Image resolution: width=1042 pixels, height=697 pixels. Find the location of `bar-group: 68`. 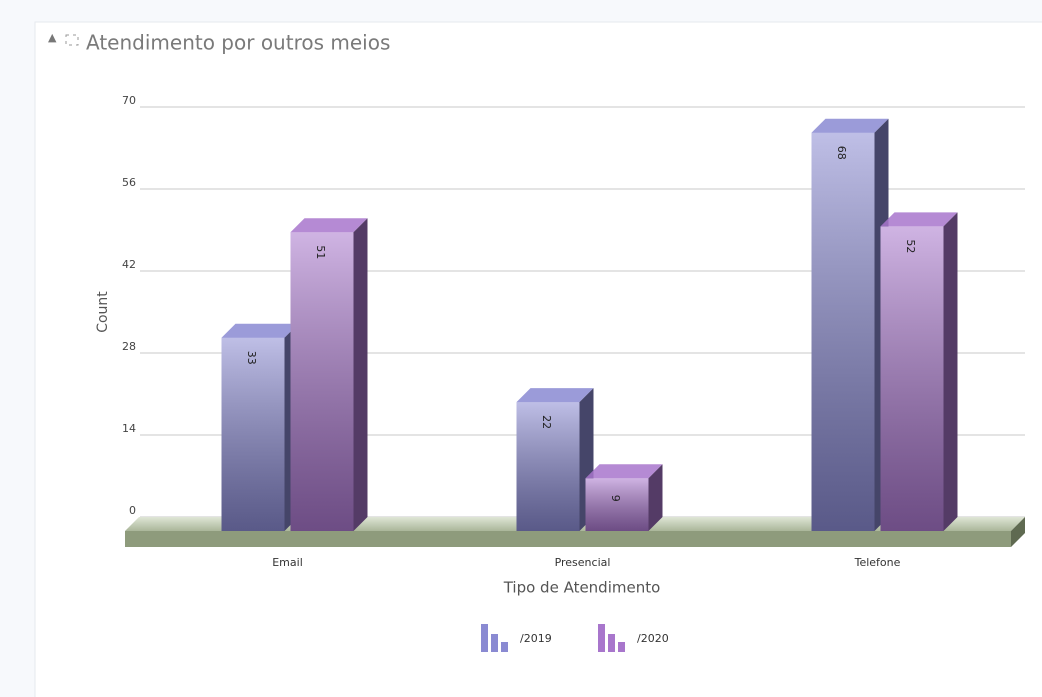

bar-group: 68 is located at coordinates (850, 324).